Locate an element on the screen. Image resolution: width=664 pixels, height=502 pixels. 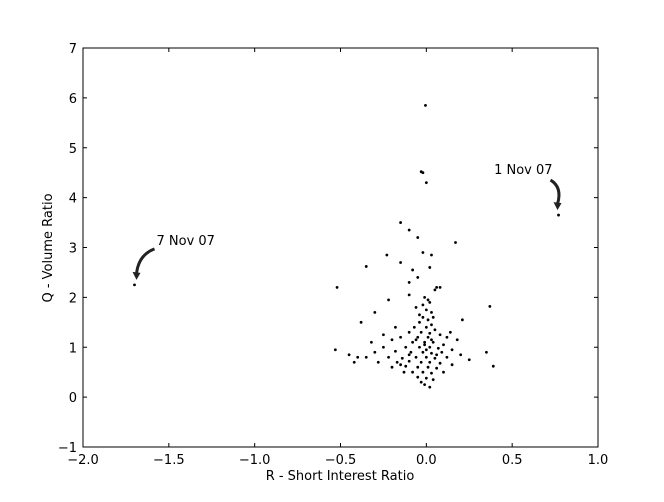
annotation-arrowhead is located at coordinates (136, 275).